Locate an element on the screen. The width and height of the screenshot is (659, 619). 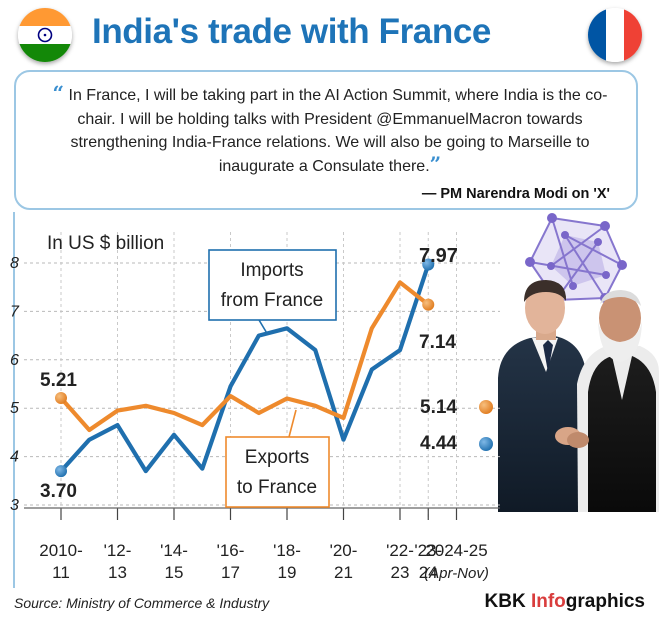
france-flag-blue is located at coordinates (597, 35).